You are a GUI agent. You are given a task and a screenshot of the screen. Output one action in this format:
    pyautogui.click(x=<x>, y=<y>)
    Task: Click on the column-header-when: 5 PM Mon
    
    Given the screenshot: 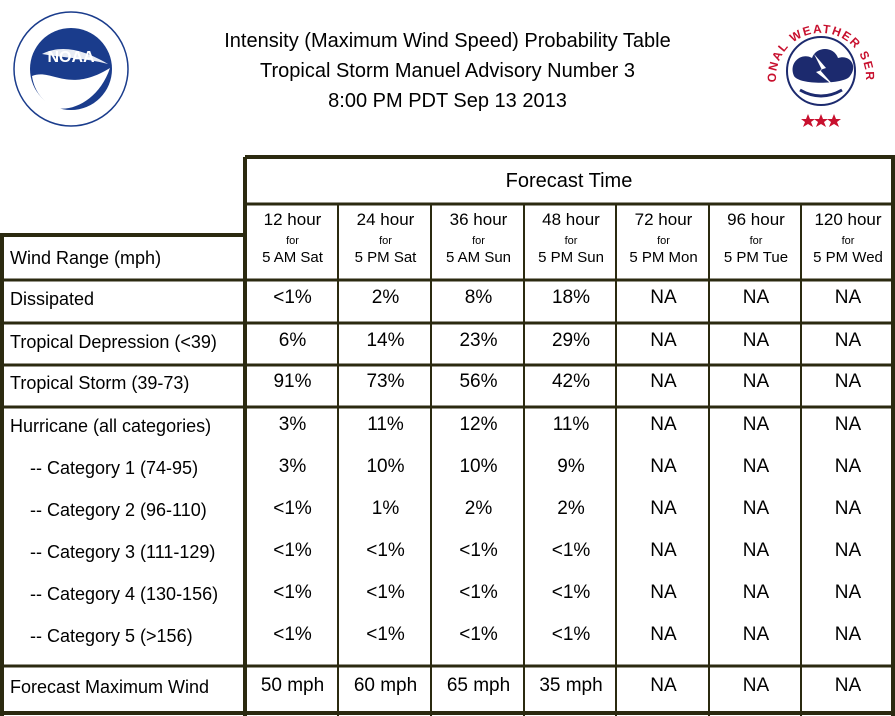 What is the action you would take?
    pyautogui.click(x=663, y=257)
    